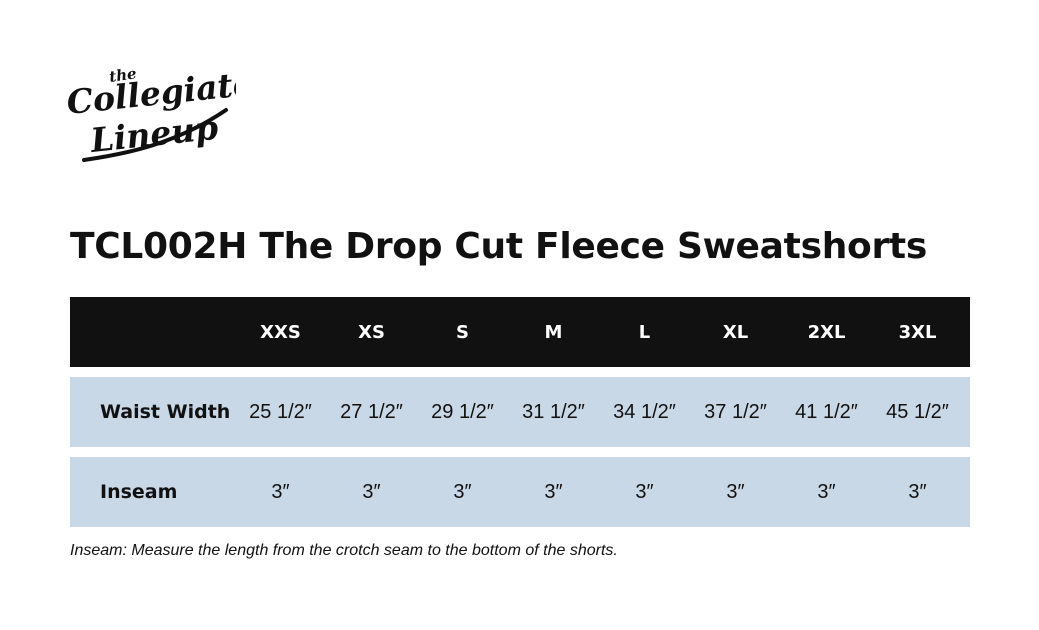 This screenshot has height=630, width=1039. I want to click on size-l: L, so click(644, 332).